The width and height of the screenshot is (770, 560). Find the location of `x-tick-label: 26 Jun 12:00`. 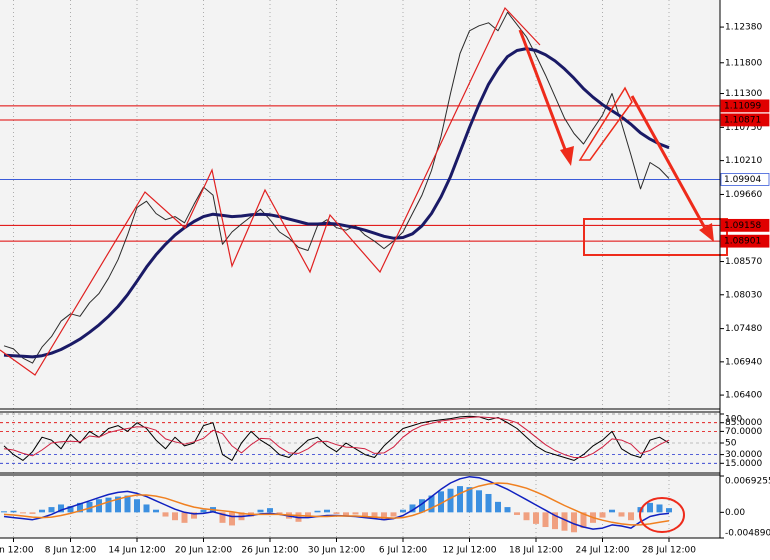

x-tick-label: 26 Jun 12:00 is located at coordinates (269, 551).